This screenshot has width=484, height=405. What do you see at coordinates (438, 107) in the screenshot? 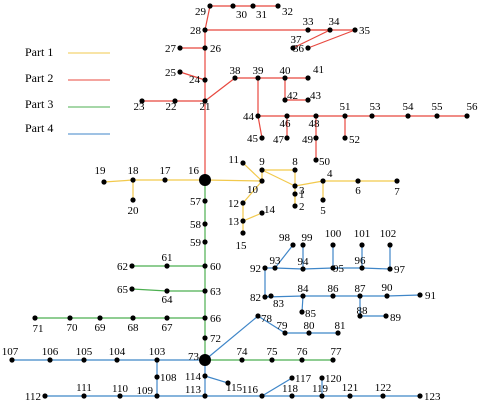
I see `node-label-55: 55` at bounding box center [438, 107].